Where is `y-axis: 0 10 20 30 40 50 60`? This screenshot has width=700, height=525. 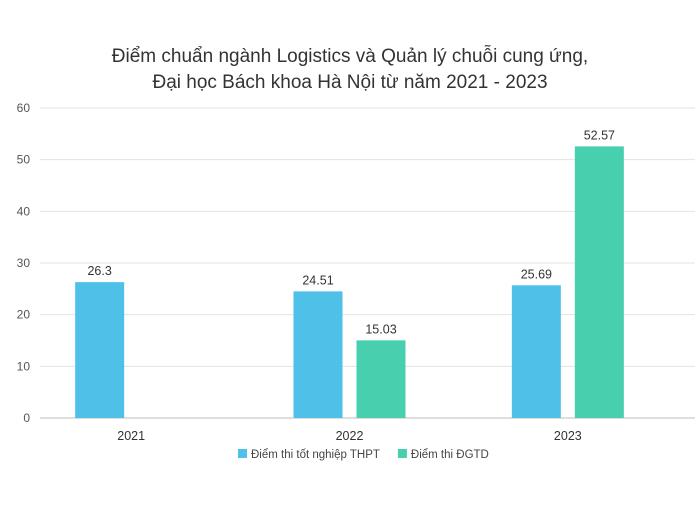 y-axis: 0 10 20 30 40 50 60 is located at coordinates (24, 263).